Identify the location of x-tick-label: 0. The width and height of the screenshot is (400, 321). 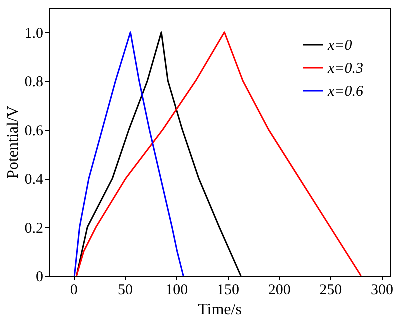
(74, 290).